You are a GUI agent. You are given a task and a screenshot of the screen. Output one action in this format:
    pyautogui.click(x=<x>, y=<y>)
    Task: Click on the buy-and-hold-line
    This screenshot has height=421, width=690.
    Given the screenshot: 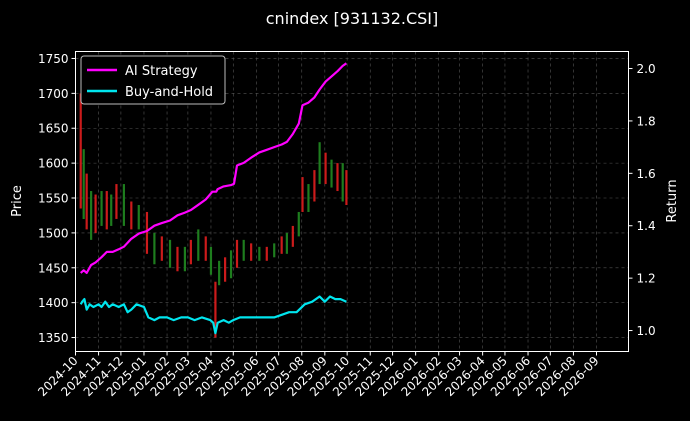 What is the action you would take?
    pyautogui.click(x=213, y=315)
    